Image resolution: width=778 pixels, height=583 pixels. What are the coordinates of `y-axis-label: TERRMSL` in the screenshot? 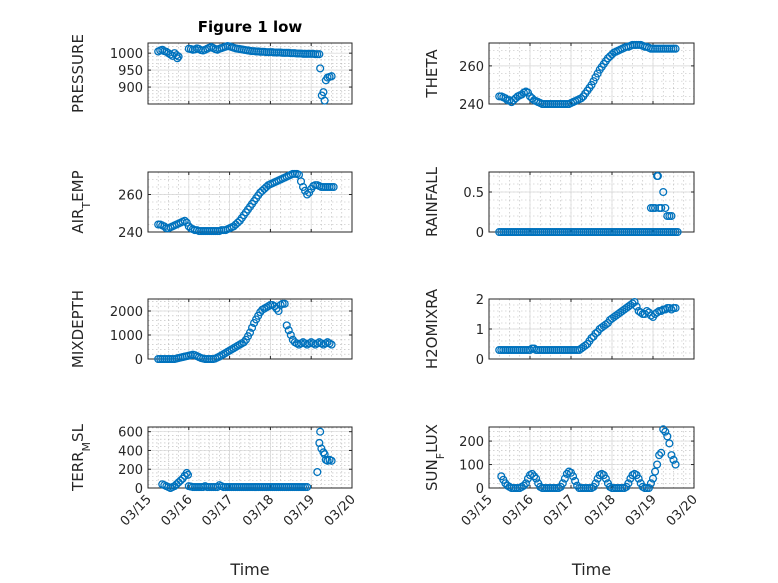 It's located at (81, 457).